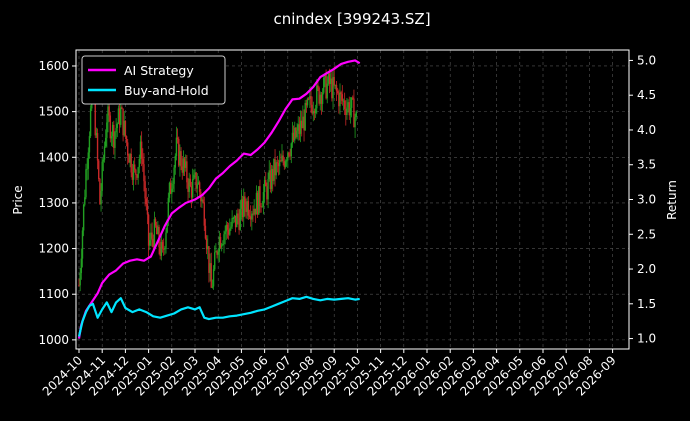 This screenshot has width=690, height=421. What do you see at coordinates (53, 294) in the screenshot?
I see `left-tick-label: 1100` at bounding box center [53, 294].